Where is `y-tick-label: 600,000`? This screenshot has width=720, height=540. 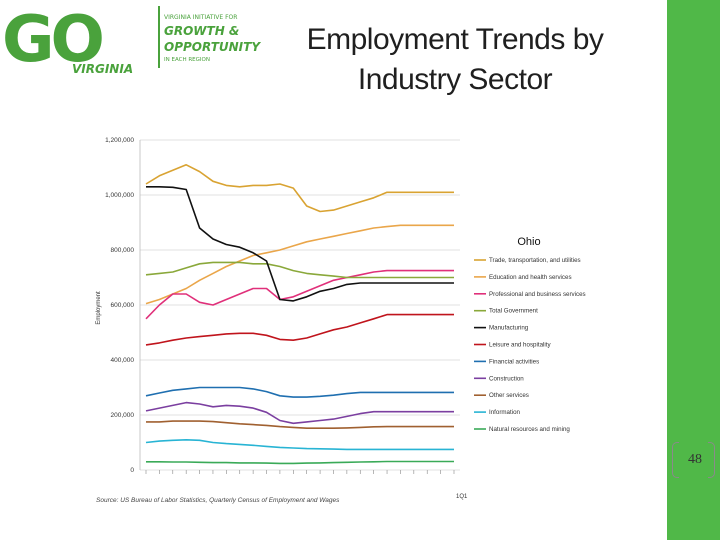 y-tick-label: 600,000 is located at coordinates (123, 305).